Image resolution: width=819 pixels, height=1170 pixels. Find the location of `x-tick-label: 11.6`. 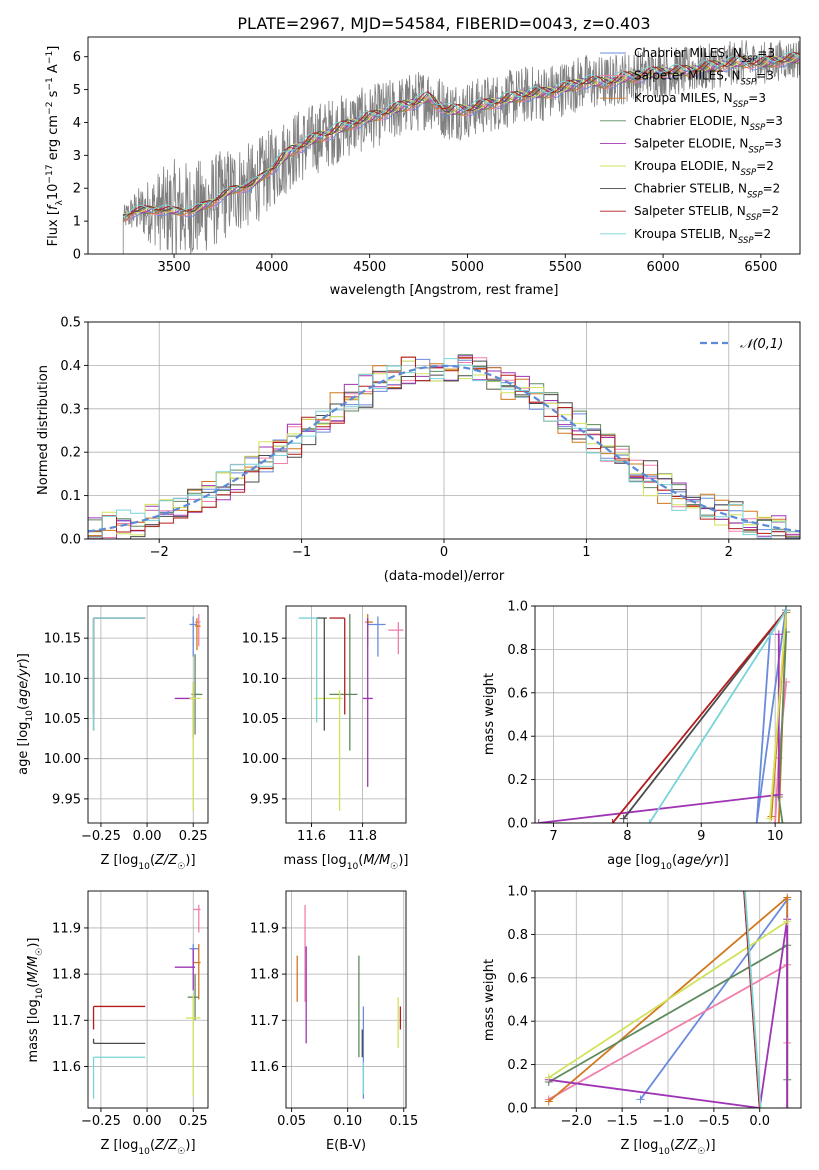

x-tick-label: 11.6 is located at coordinates (311, 836).